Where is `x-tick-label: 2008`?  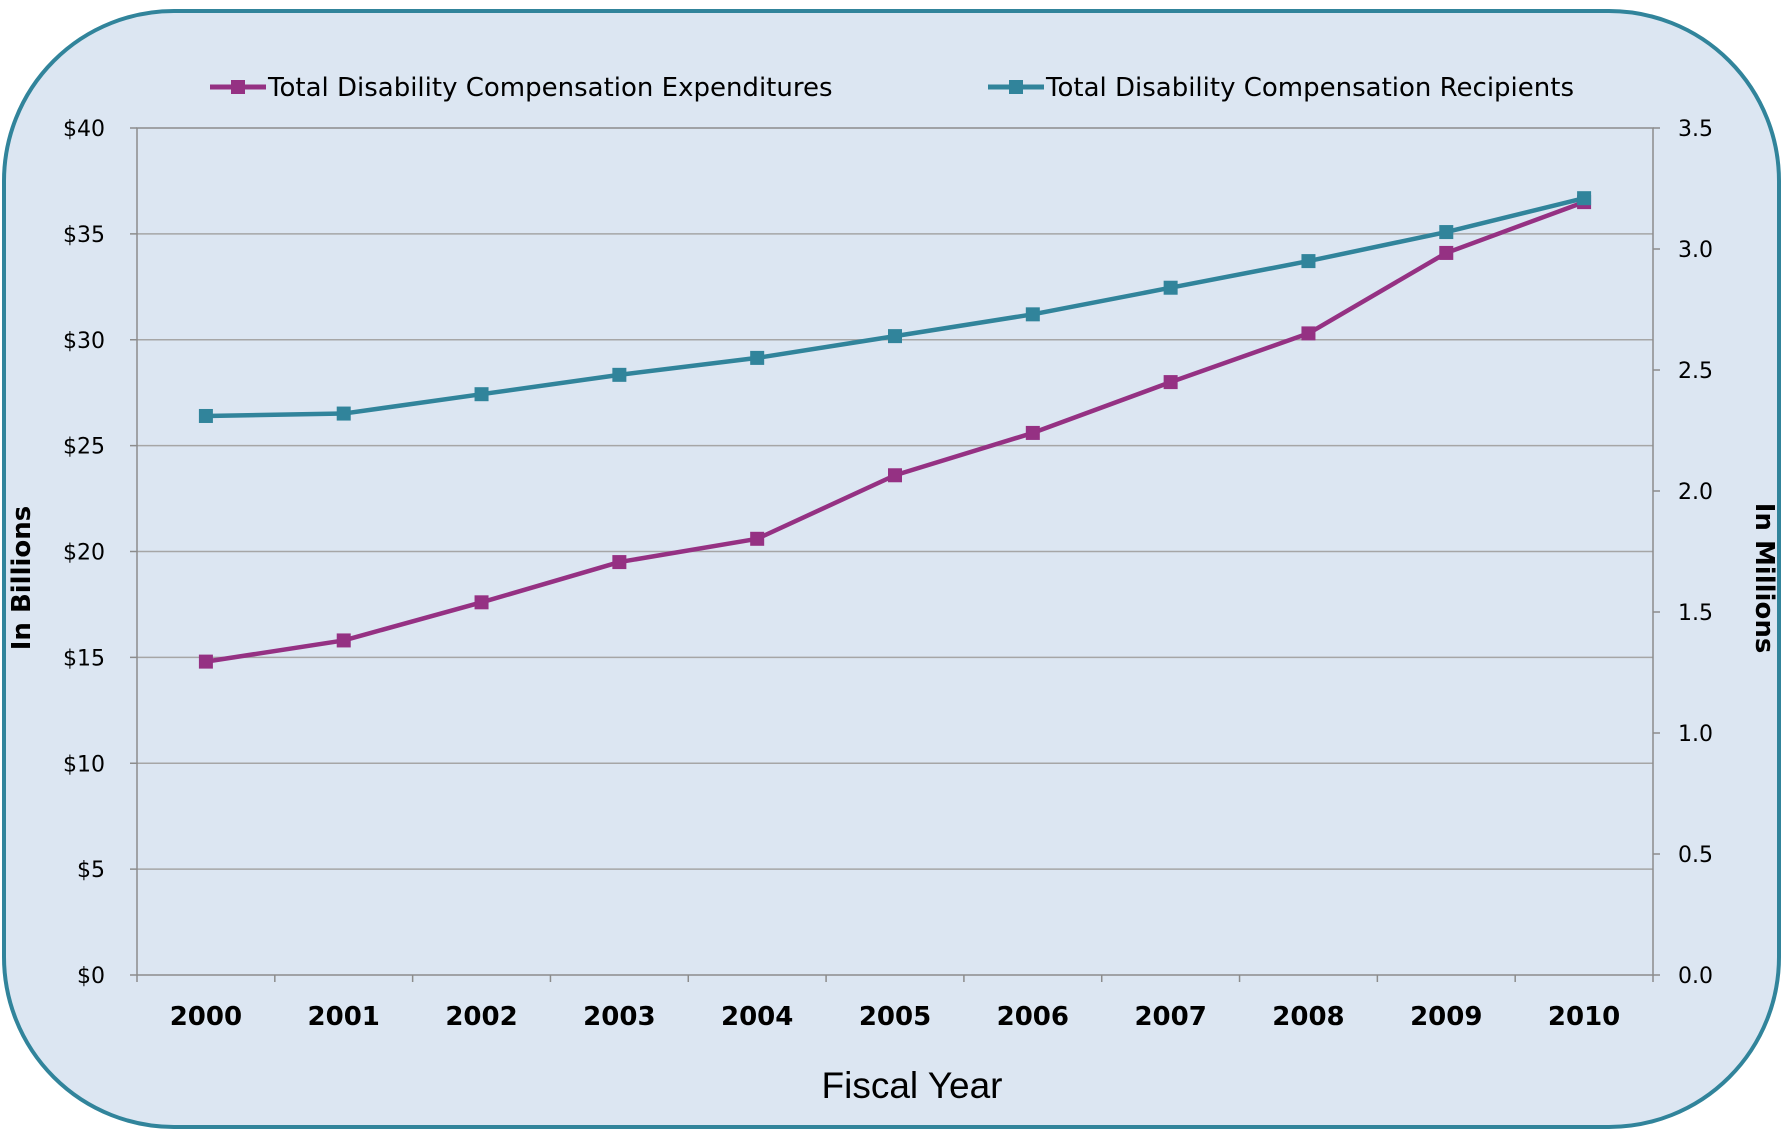 x-tick-label: 2008 is located at coordinates (1308, 1017).